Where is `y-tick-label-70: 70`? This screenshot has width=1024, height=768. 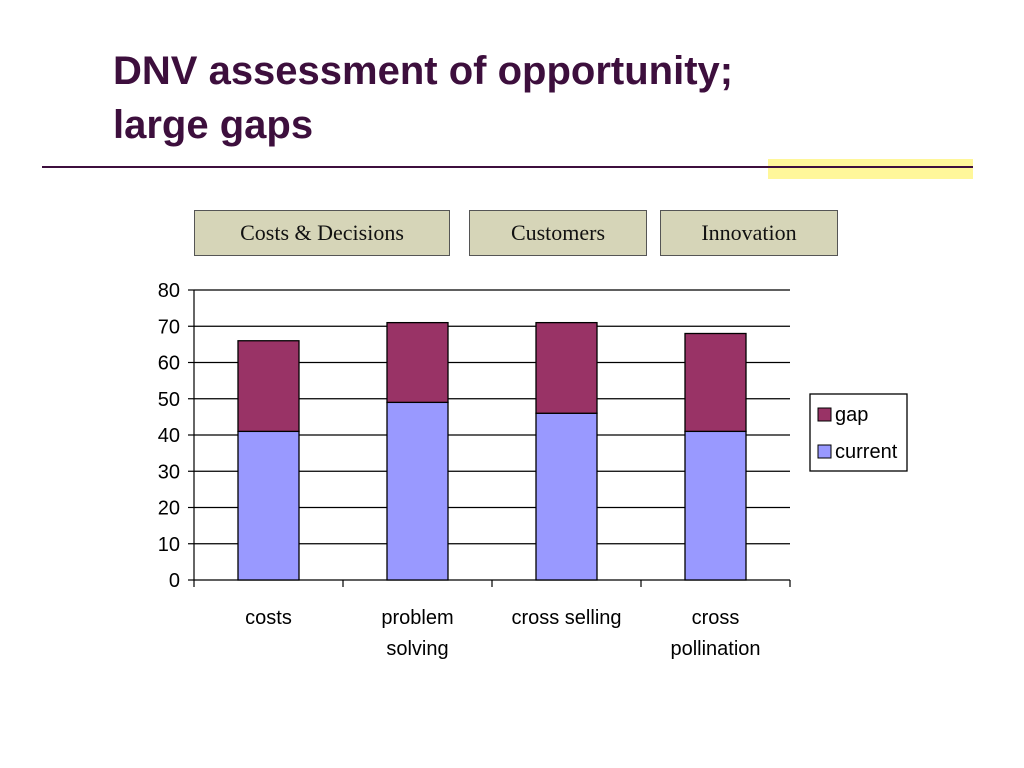
y-tick-label-70: 70 is located at coordinates (169, 327).